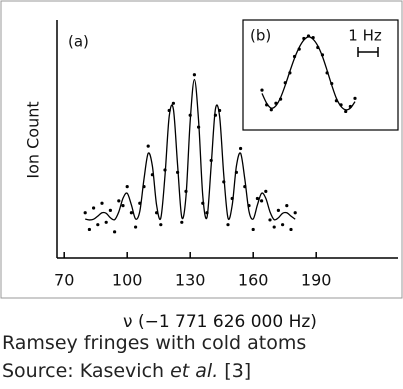 The image size is (403, 389). Describe the element at coordinates (190, 280) in the screenshot. I see `x-tick-label: 130` at that location.